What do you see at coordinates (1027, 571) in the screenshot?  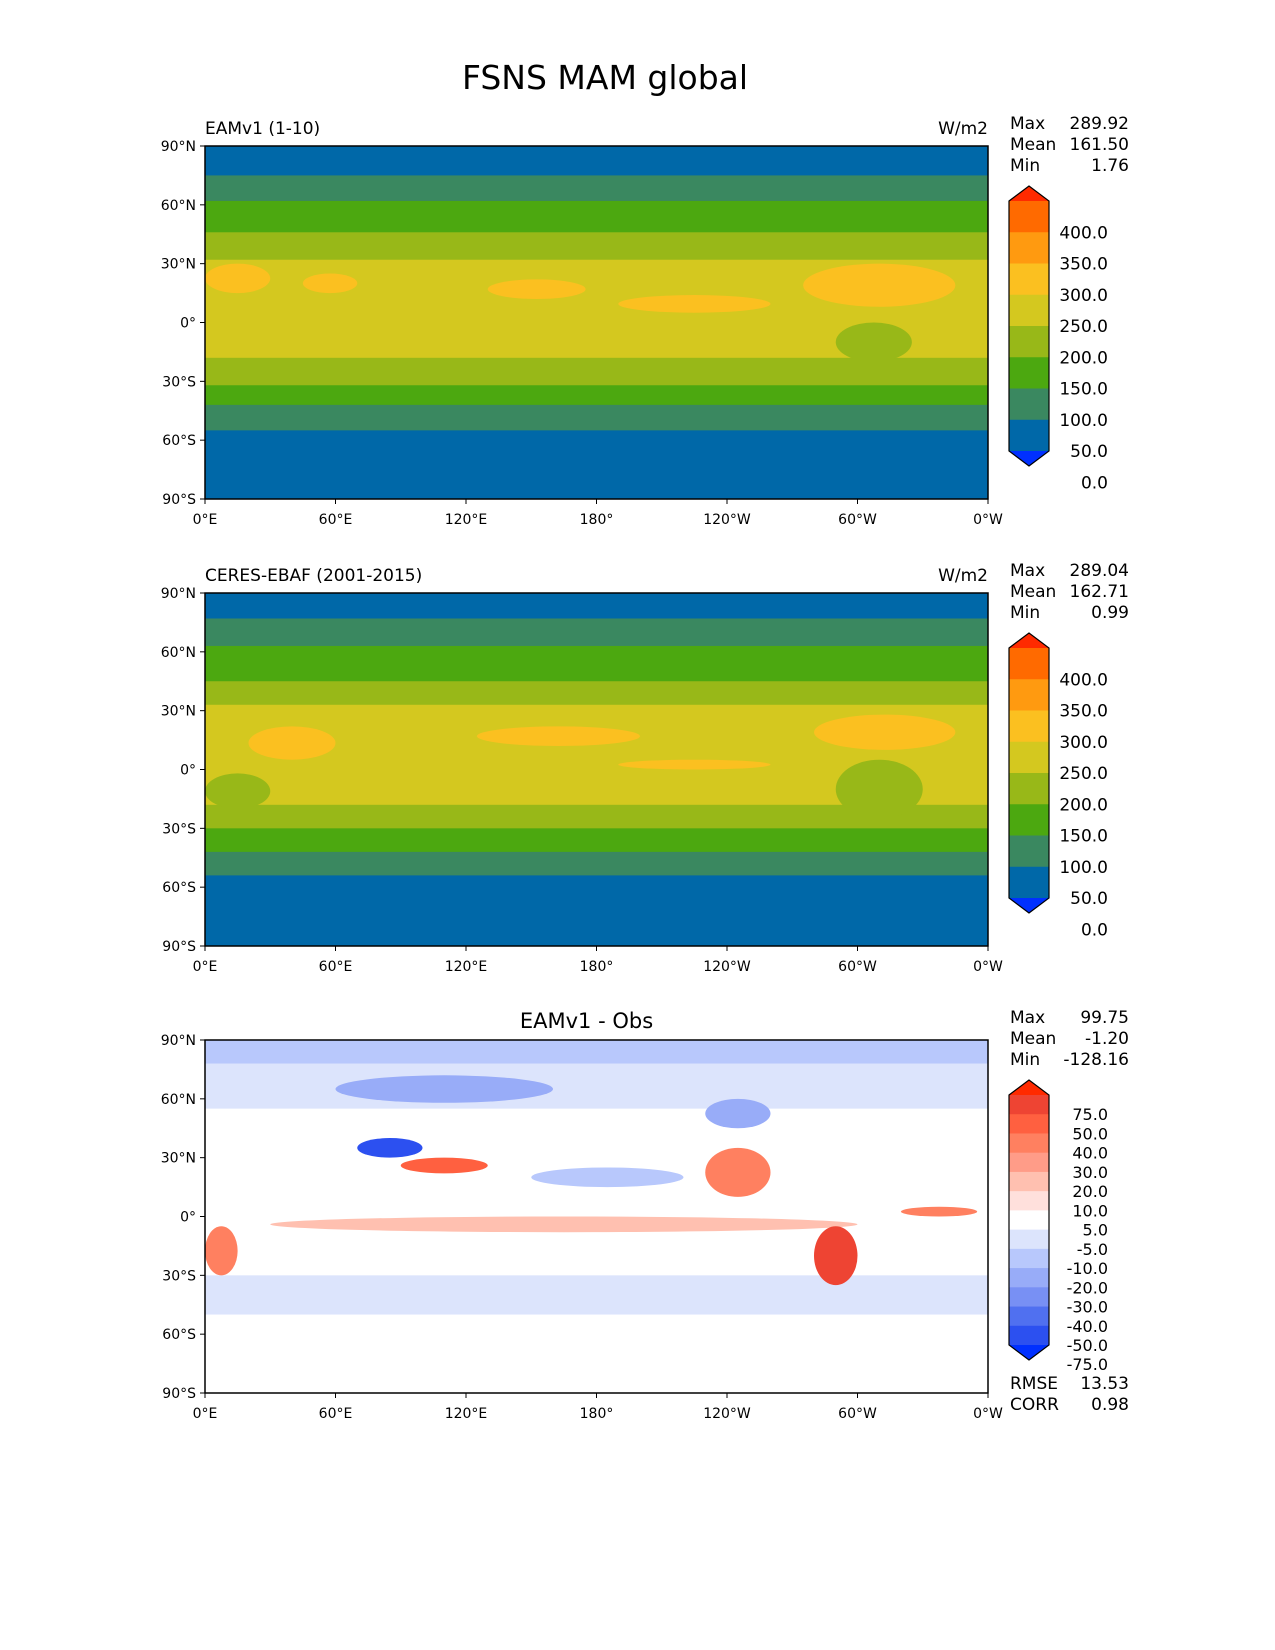 I see `stat-label: Max` at bounding box center [1027, 571].